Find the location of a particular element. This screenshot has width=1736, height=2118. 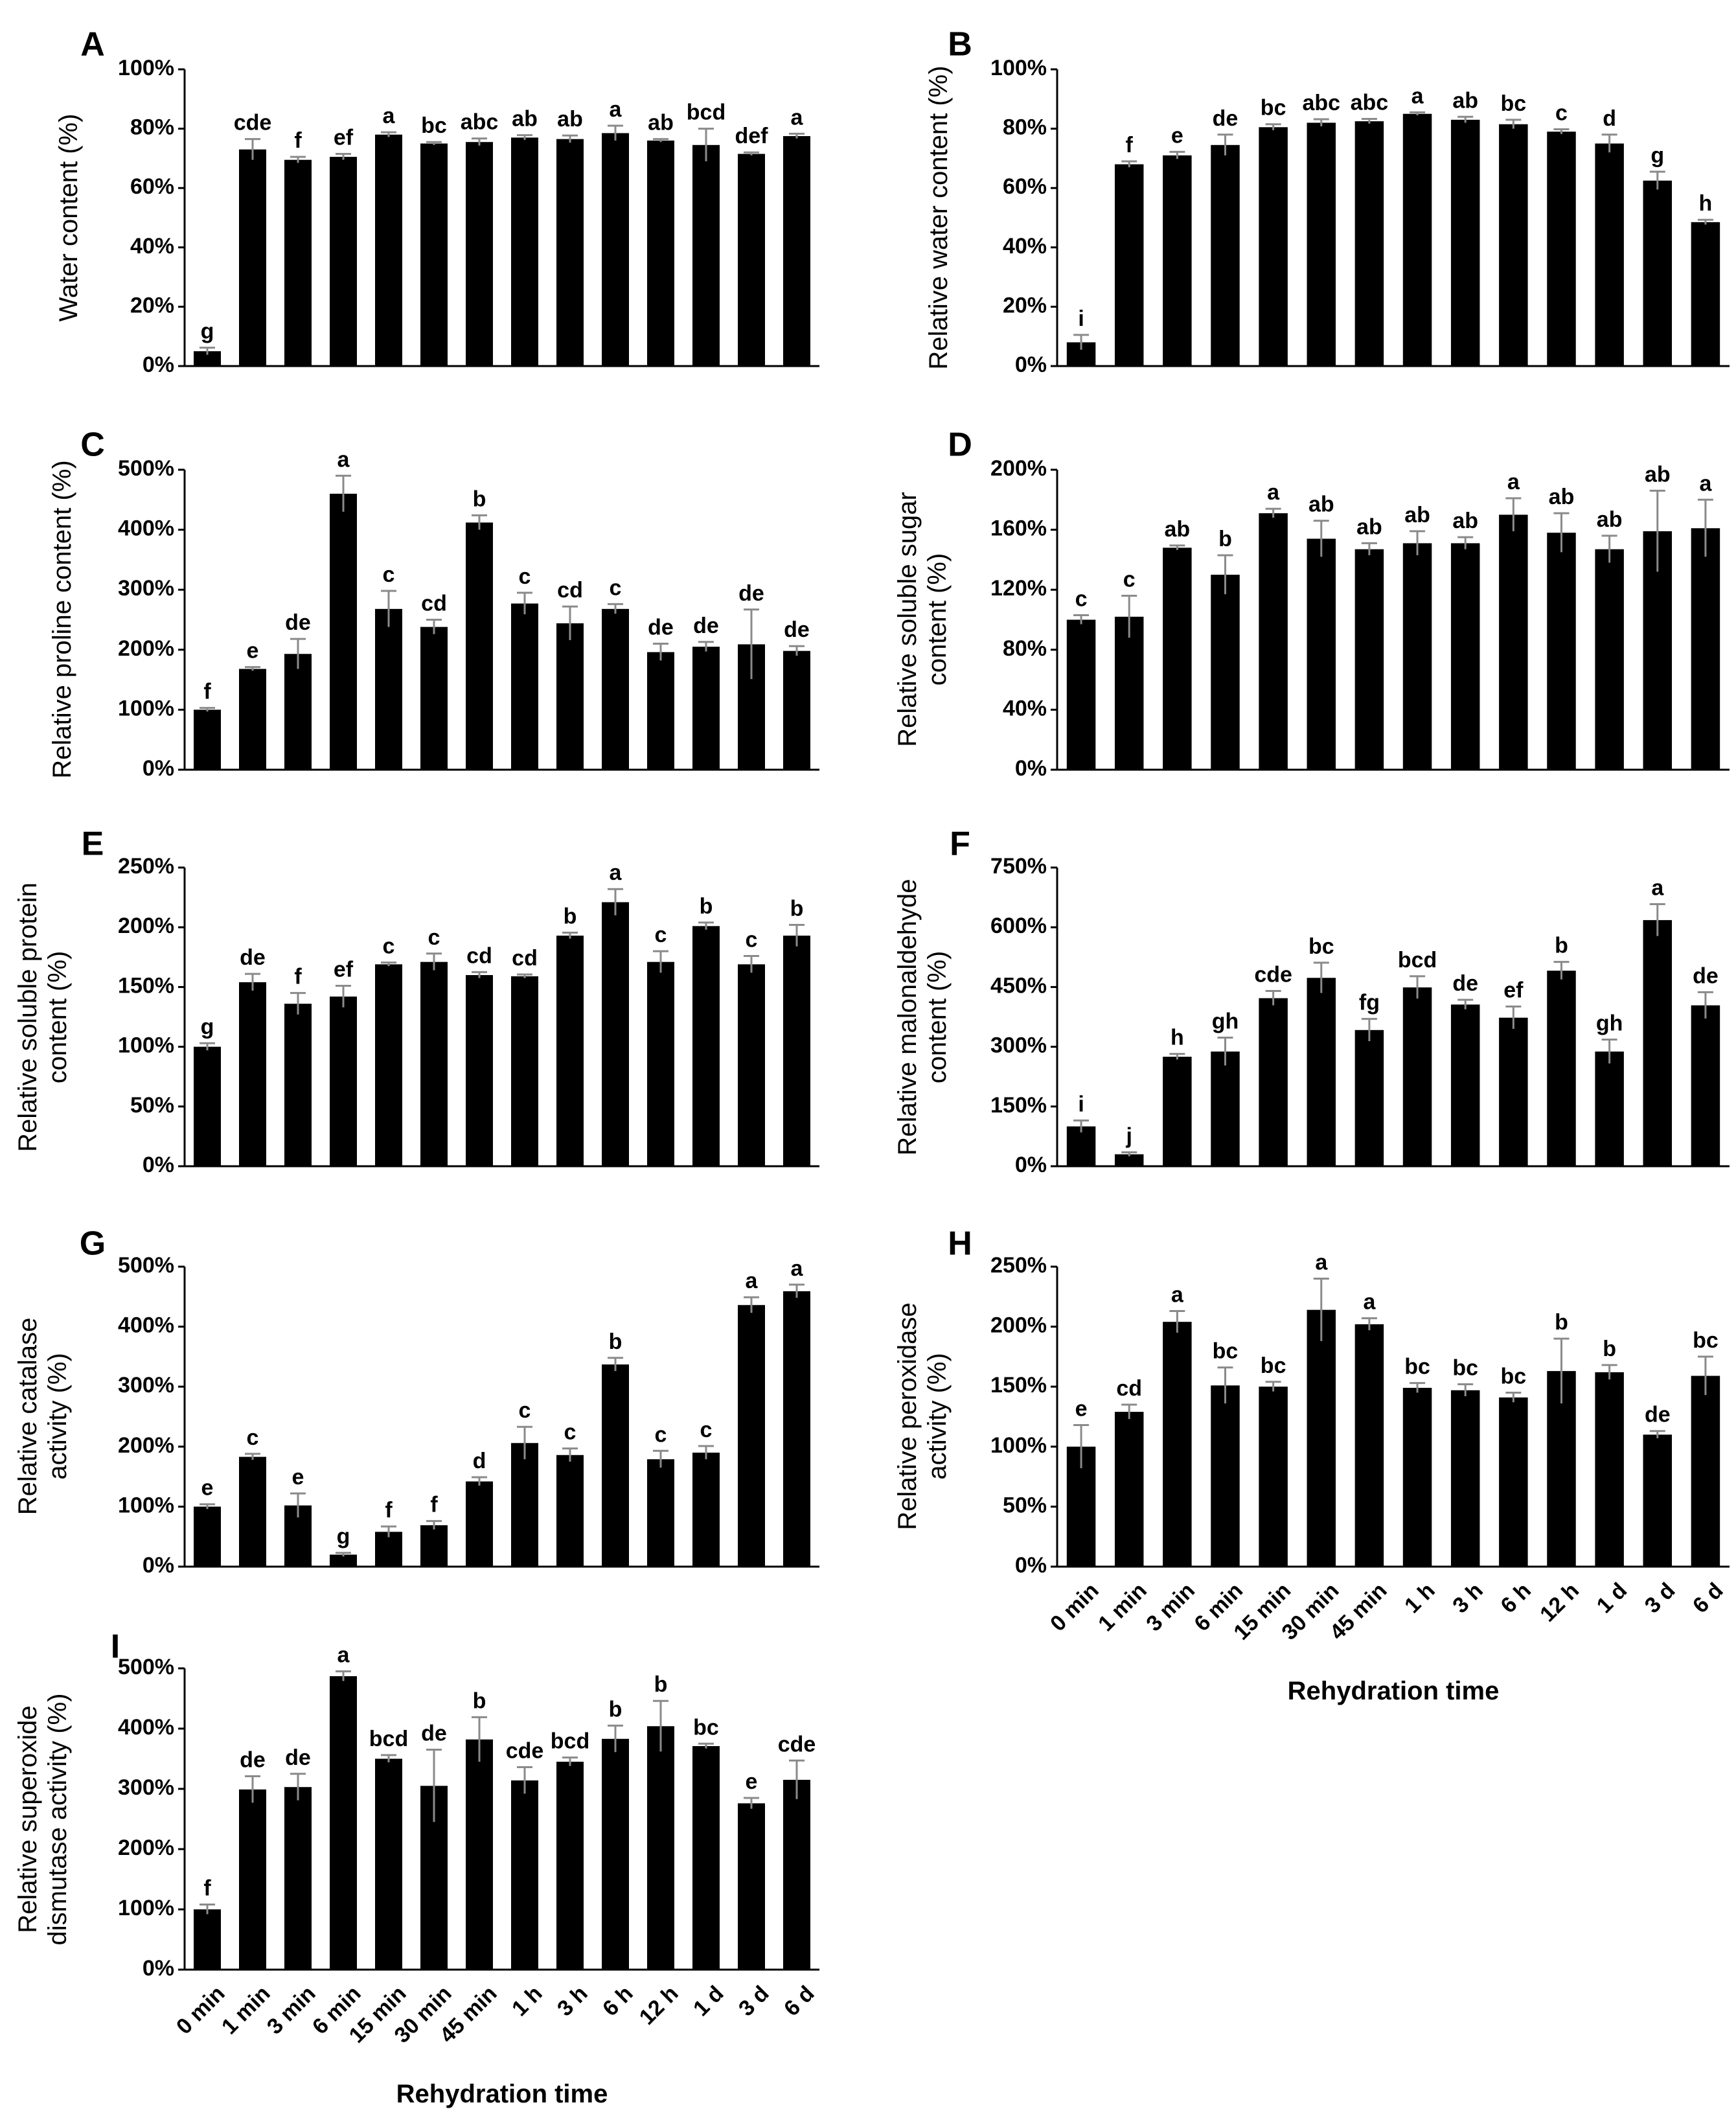

significance-letter: i is located at coordinates (1081, 318).